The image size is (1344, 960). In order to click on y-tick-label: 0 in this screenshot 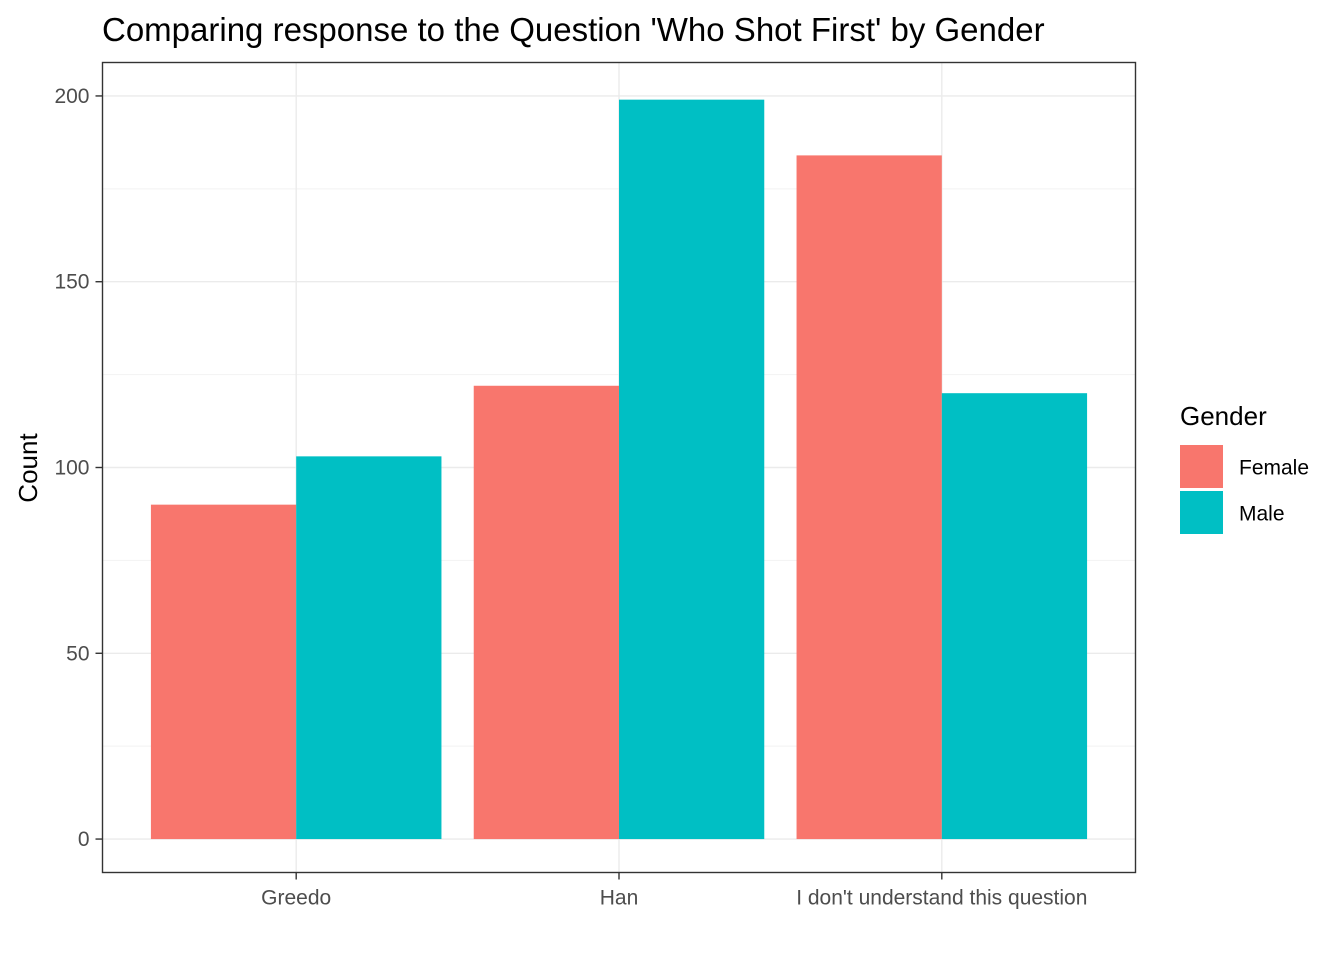, I will do `click(84, 839)`.